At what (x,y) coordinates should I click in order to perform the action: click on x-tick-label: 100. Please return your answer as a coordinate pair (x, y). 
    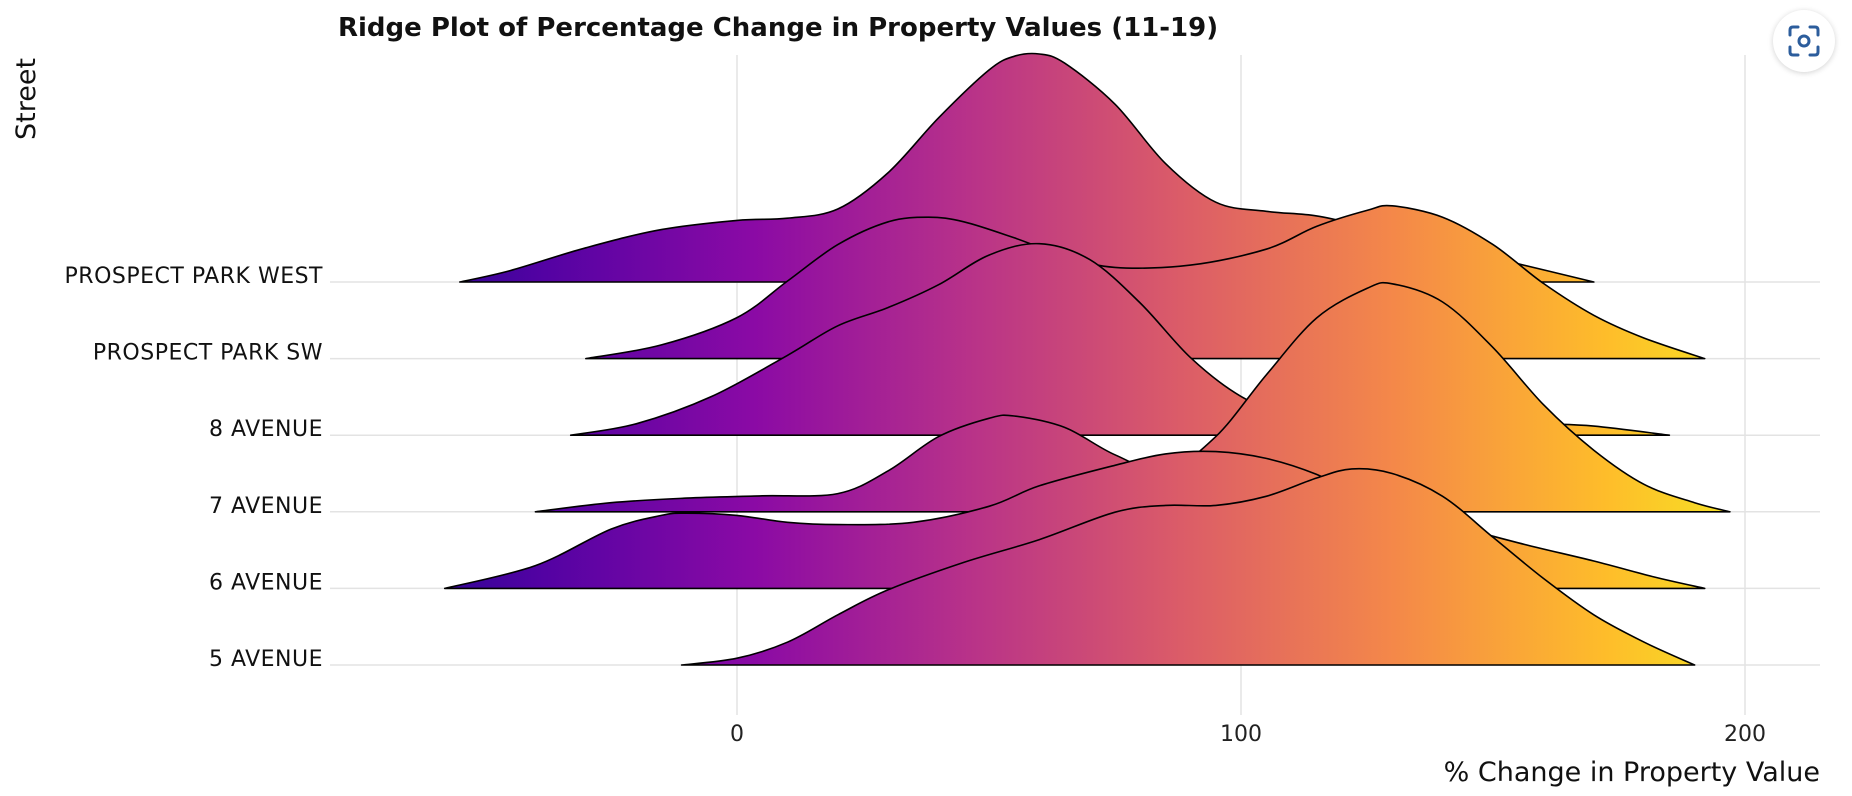
    Looking at the image, I should click on (1241, 734).